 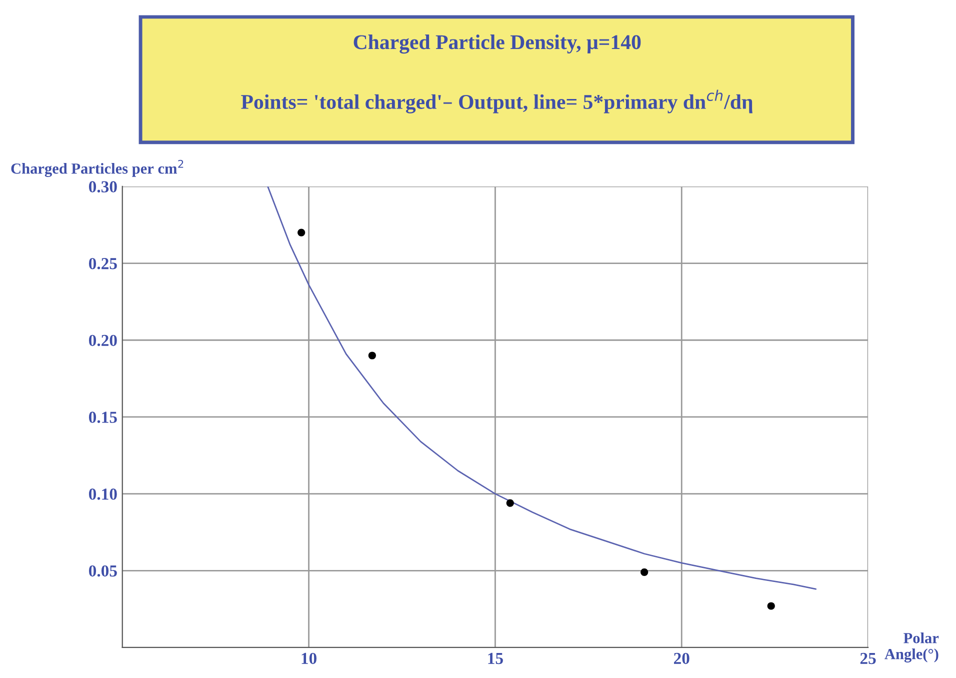 What do you see at coordinates (102, 417) in the screenshot?
I see `y-tick-label: 0.15` at bounding box center [102, 417].